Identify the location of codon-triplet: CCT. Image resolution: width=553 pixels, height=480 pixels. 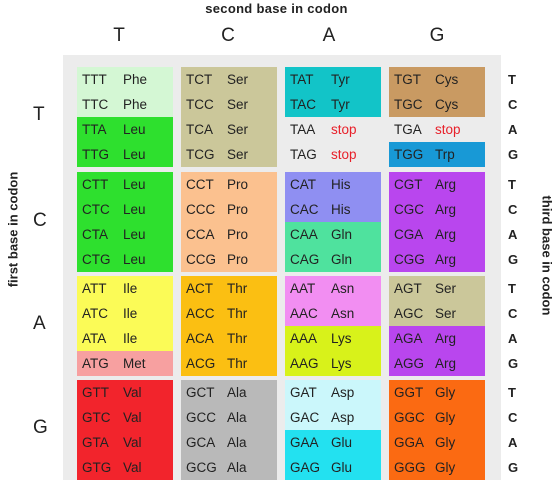
(200, 184).